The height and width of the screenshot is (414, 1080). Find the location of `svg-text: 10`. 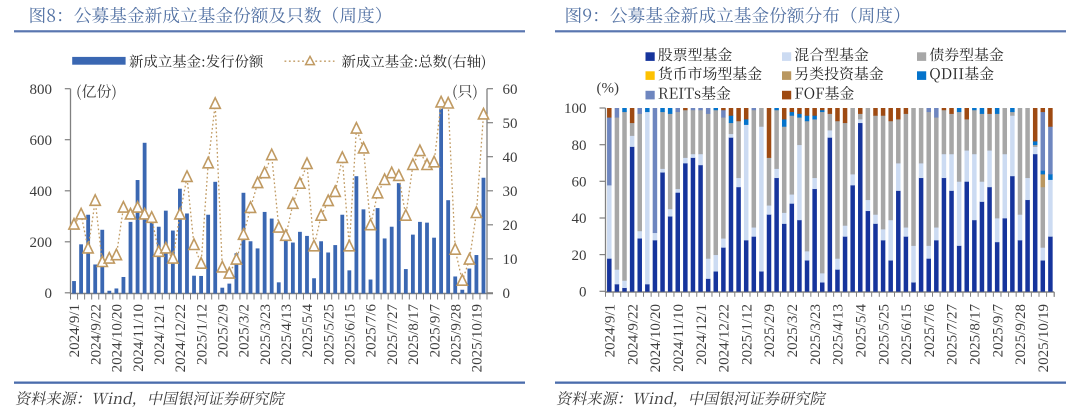

svg-text: 10 is located at coordinates (510, 260).